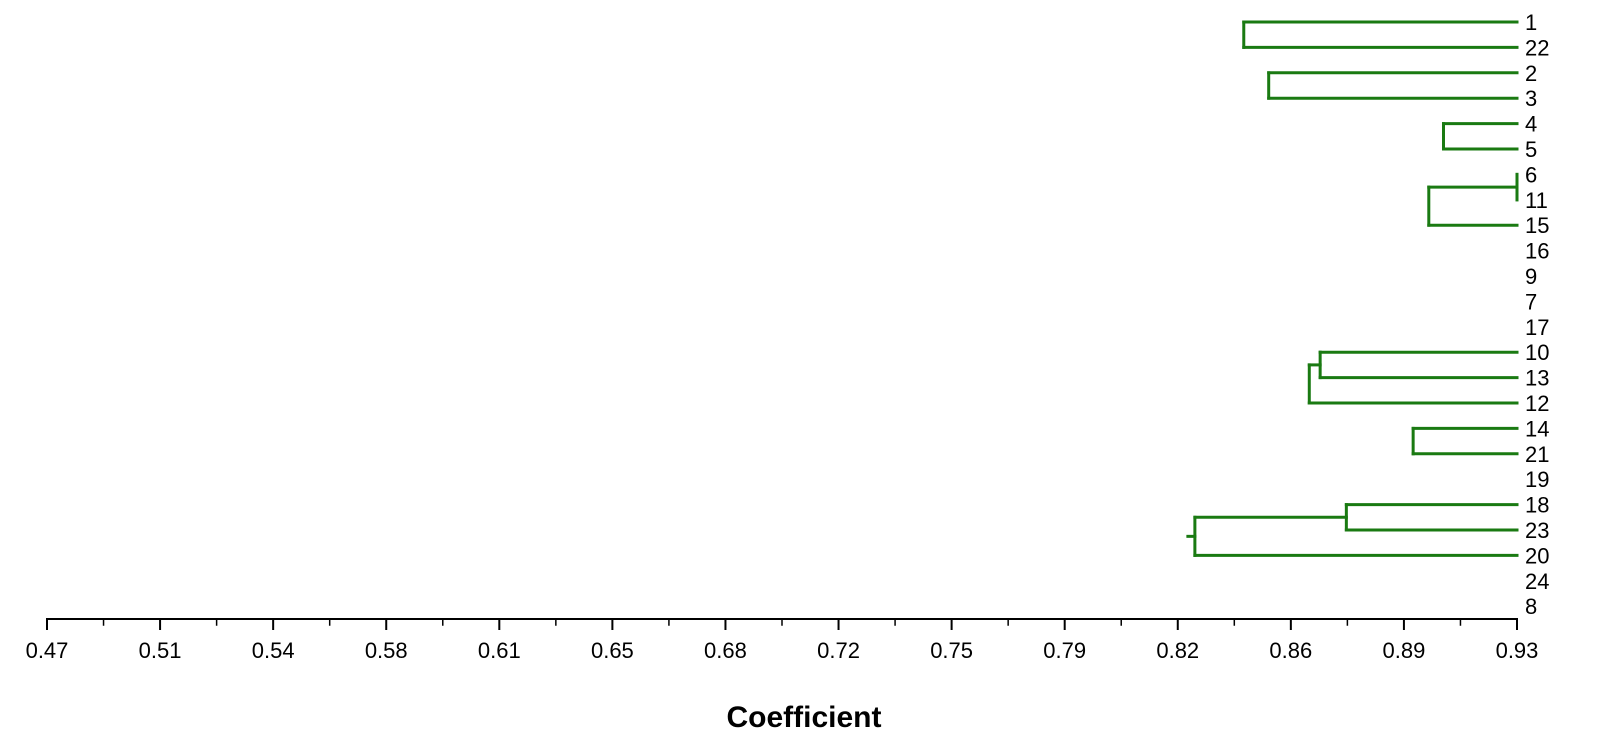  I want to click on leaf-label-17: 17, so click(1537, 327).